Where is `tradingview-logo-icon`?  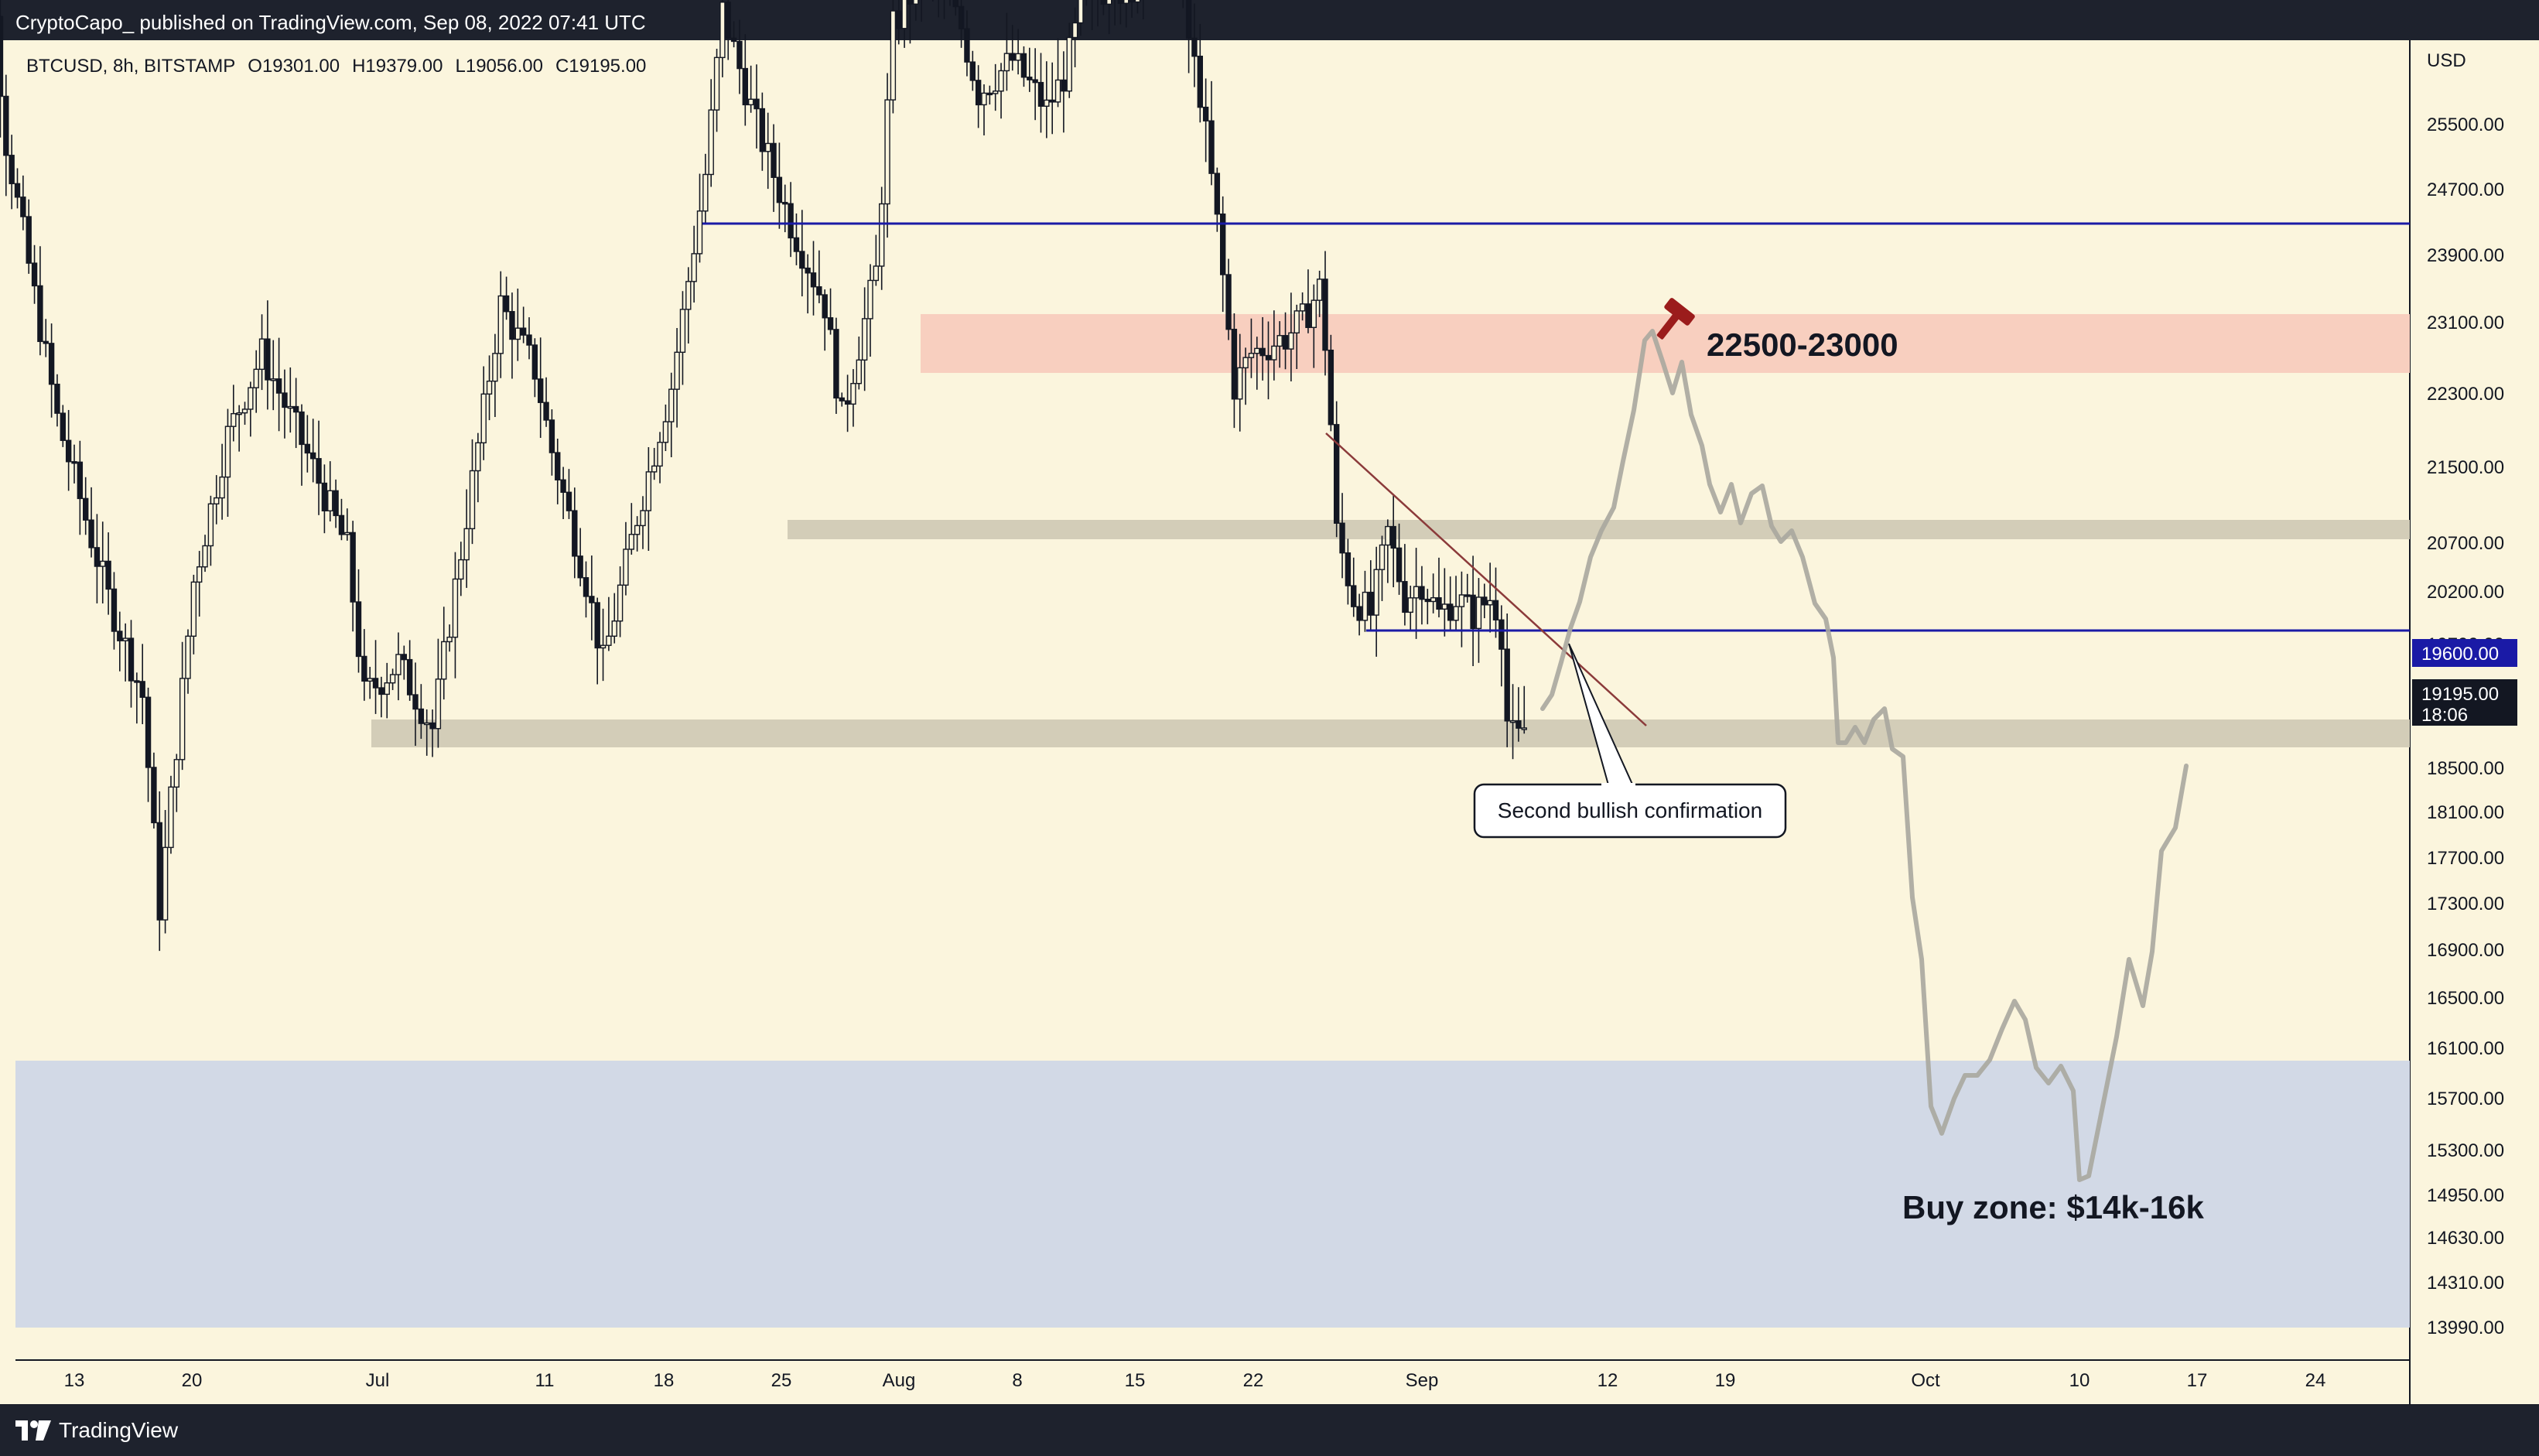 tradingview-logo-icon is located at coordinates (33, 1430).